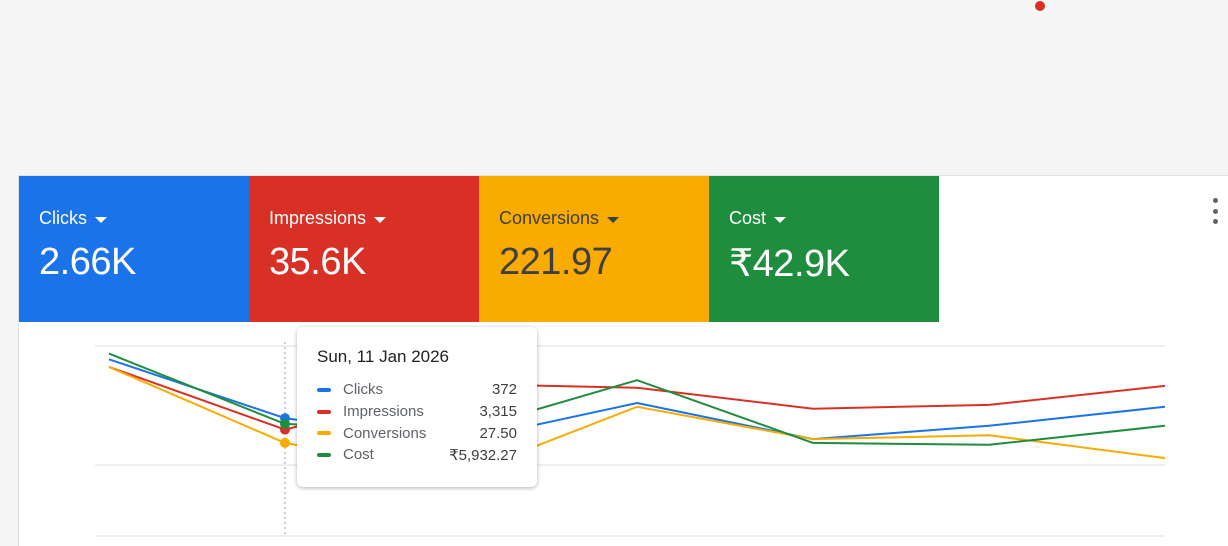  I want to click on metric-value: 2.66K, so click(87, 262).